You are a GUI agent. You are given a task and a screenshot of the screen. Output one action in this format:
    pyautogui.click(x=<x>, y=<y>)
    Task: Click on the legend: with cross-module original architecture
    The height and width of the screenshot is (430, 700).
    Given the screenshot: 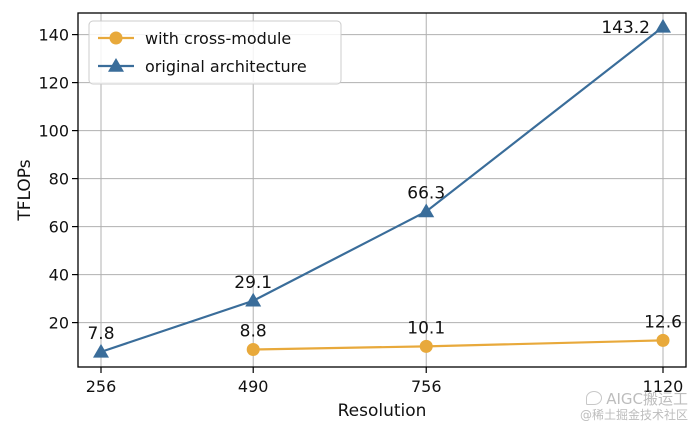 What is the action you would take?
    pyautogui.click(x=215, y=52)
    